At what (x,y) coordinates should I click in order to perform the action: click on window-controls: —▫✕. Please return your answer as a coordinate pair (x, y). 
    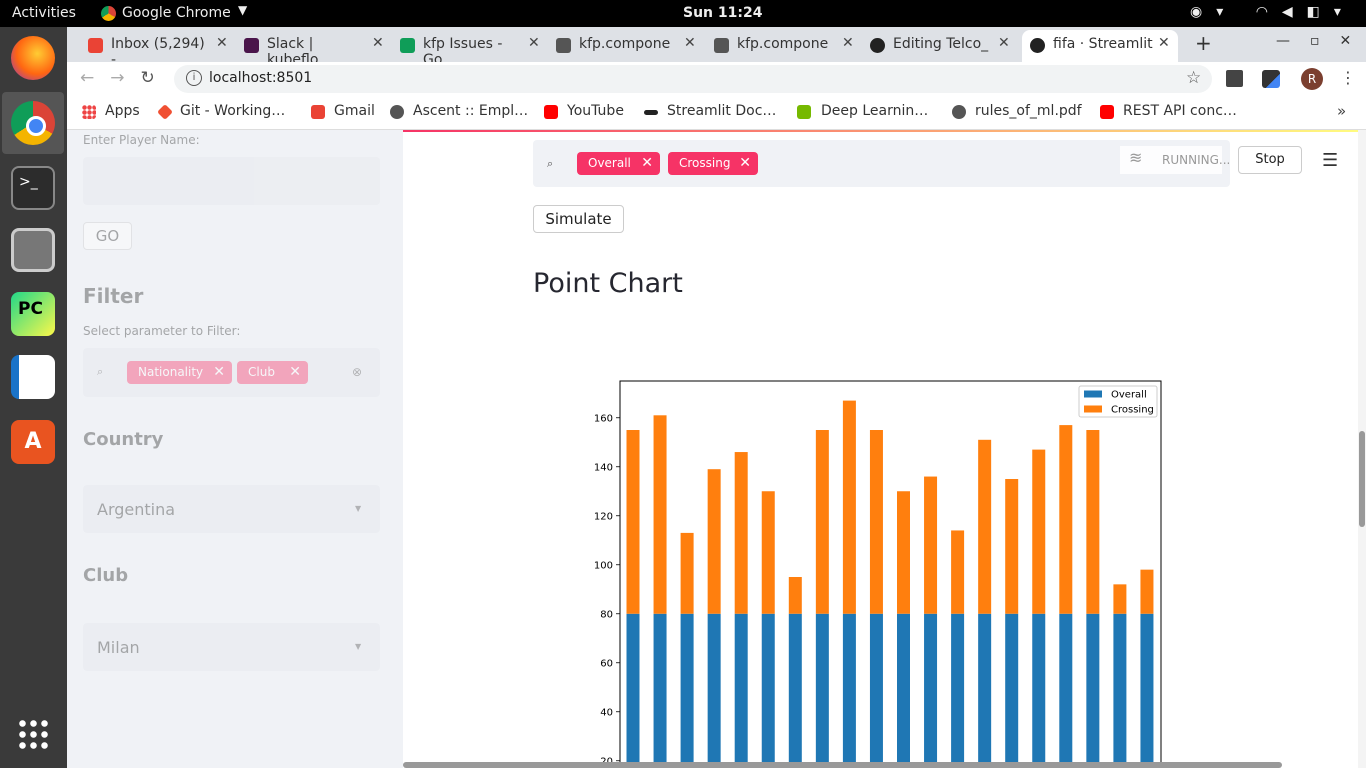
    Looking at the image, I should click on (1321, 41).